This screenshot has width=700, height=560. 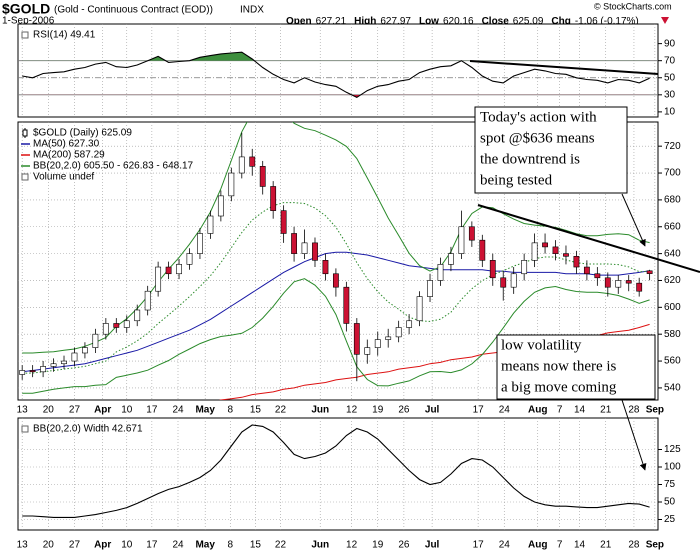 What do you see at coordinates (588, 238) in the screenshot?
I see `price-trendline` at bounding box center [588, 238].